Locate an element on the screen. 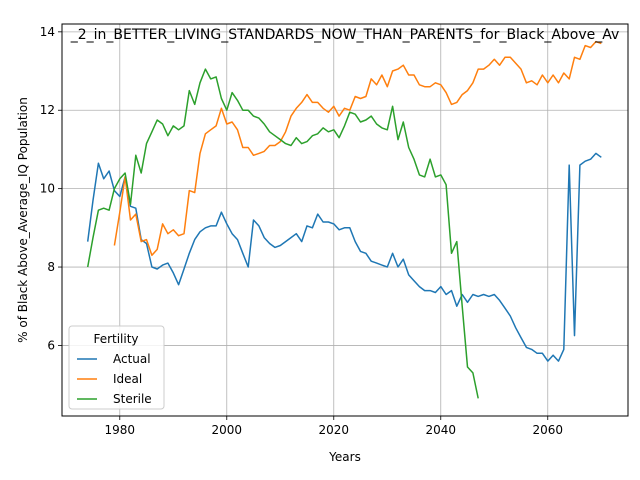  y-tick-label: 8 is located at coordinates (51, 267).